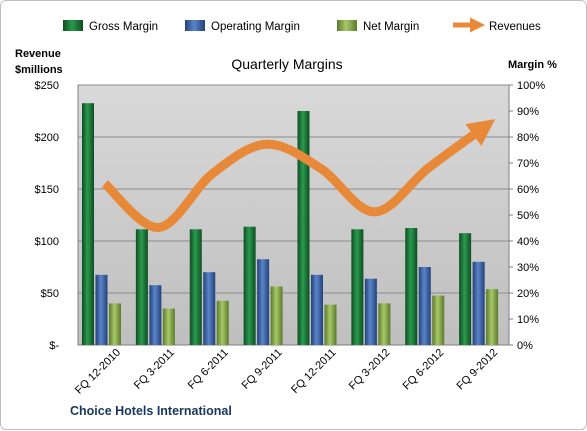 This screenshot has width=587, height=431. What do you see at coordinates (195, 25) in the screenshot?
I see `legend-swatch-operating-margin` at bounding box center [195, 25].